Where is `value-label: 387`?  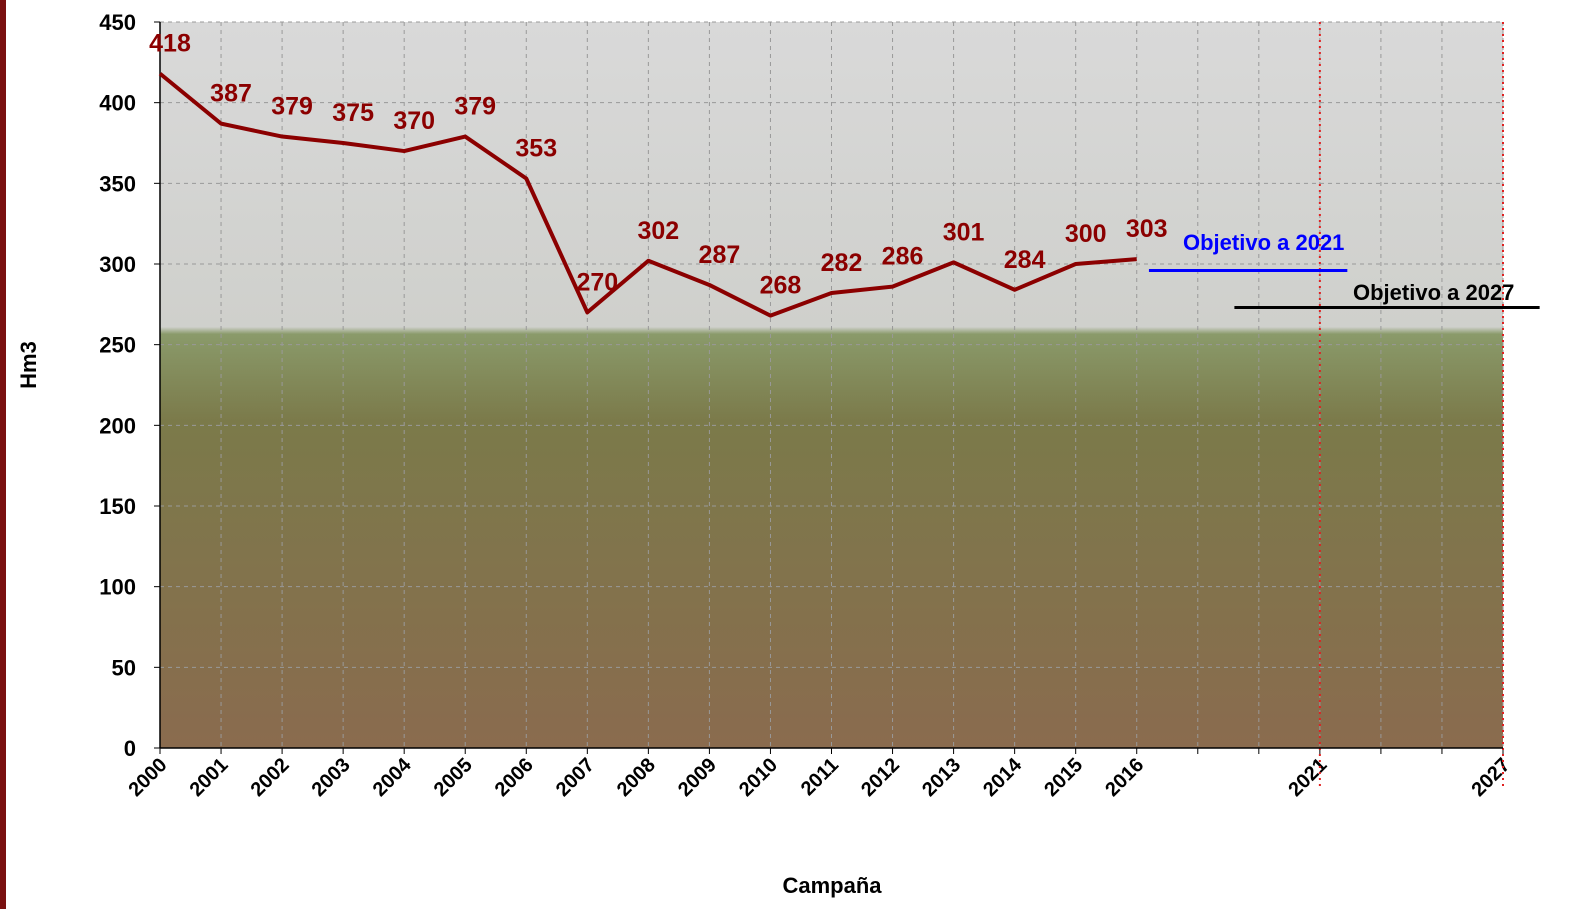
value-label: 387 is located at coordinates (231, 94).